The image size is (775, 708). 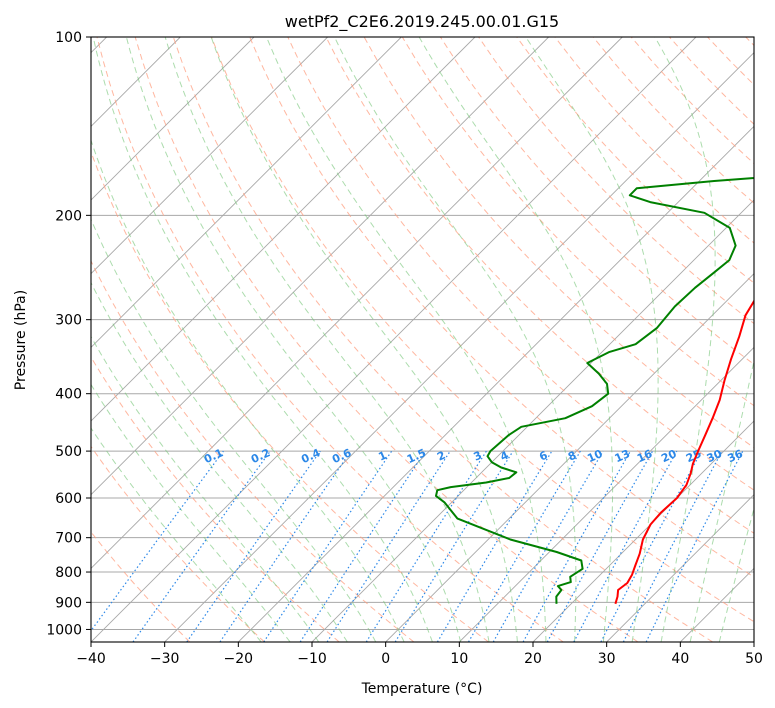 What do you see at coordinates (595, 456) in the screenshot?
I see `mixing-ratio-label: 10` at bounding box center [595, 456].